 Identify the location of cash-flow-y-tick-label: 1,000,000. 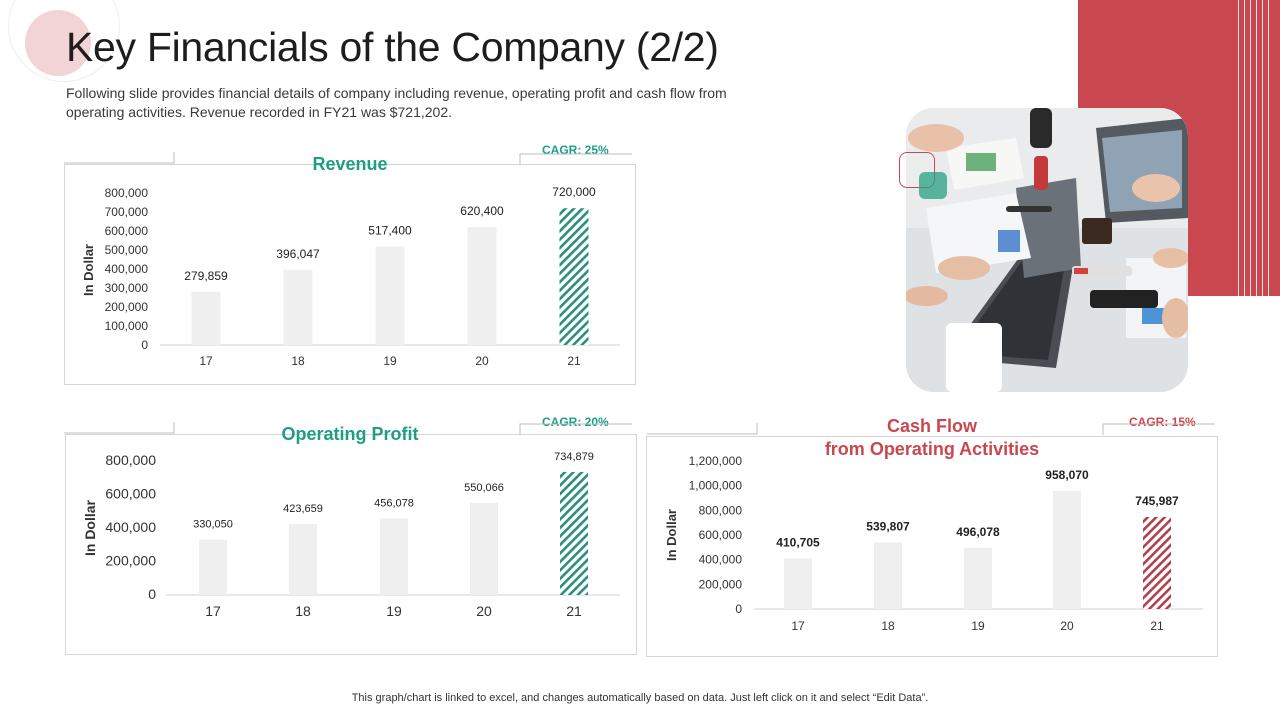
(716, 486).